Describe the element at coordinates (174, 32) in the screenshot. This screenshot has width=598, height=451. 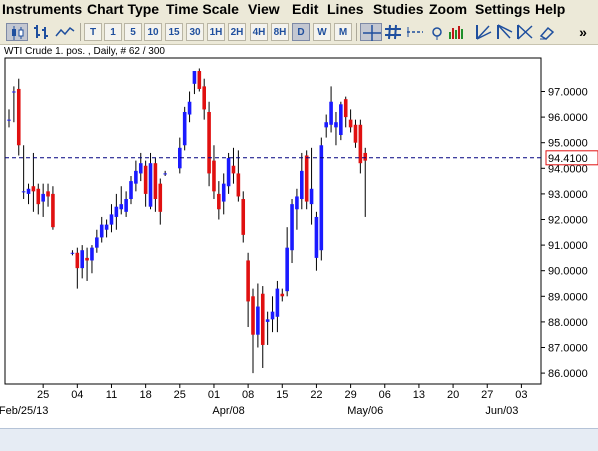
I see `timeframe-15-button: 15` at that location.